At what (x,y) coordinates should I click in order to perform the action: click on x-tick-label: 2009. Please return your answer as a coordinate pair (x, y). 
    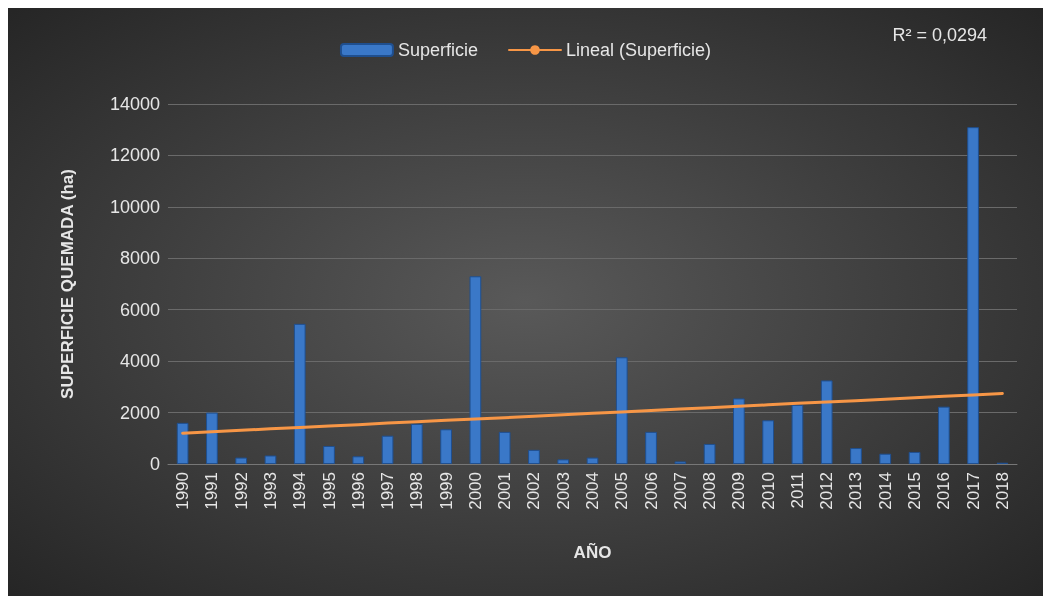
    Looking at the image, I should click on (739, 491).